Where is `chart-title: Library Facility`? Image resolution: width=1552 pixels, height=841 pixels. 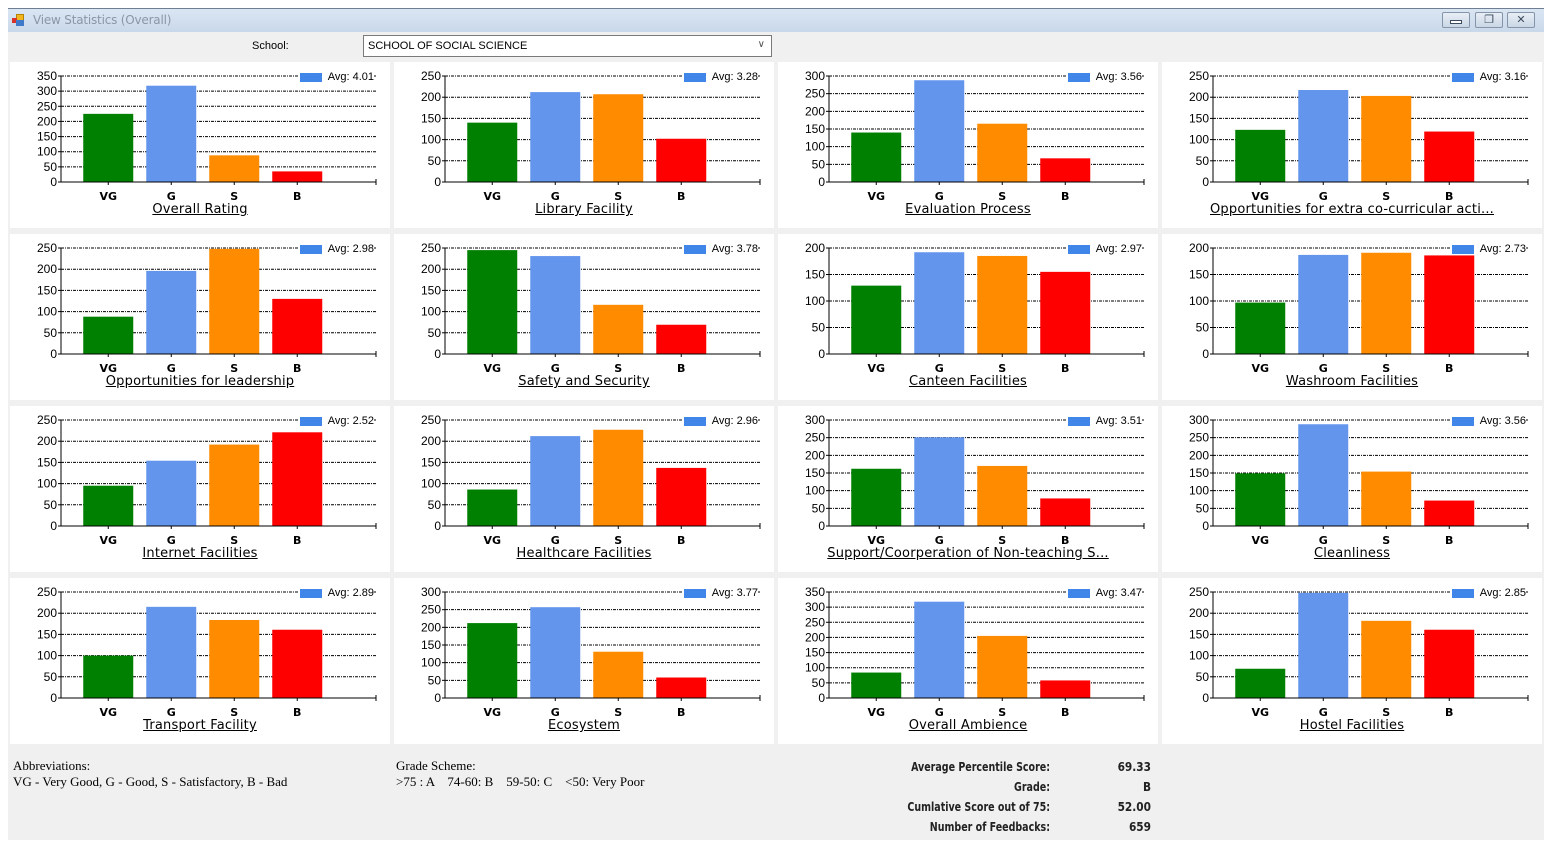
chart-title: Library Facility is located at coordinates (584, 209).